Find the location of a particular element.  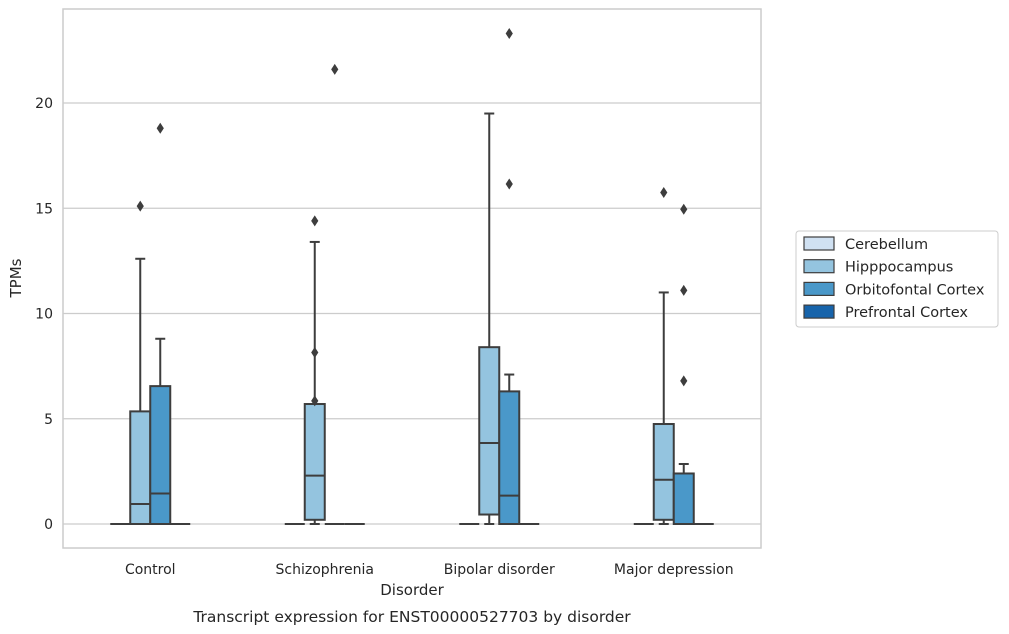

x-tick-label: Major depression is located at coordinates (674, 570).